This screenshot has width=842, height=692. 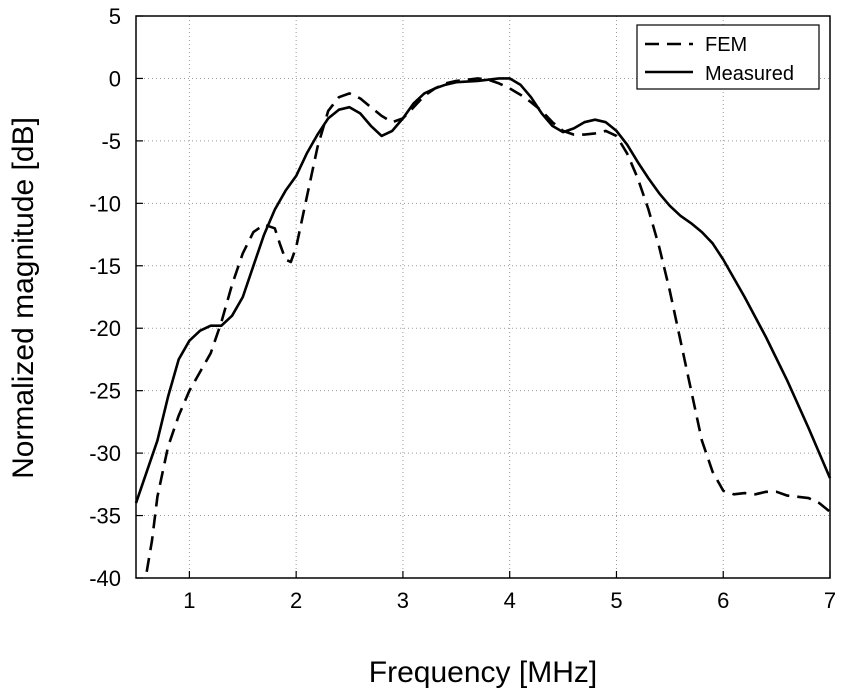 I want to click on x-axis-title: Frequency [MHz], so click(x=483, y=672).